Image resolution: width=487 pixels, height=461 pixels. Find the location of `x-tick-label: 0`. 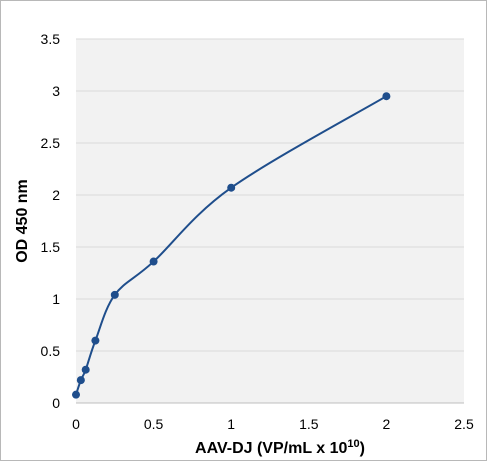

x-tick-label: 0 is located at coordinates (76, 424).